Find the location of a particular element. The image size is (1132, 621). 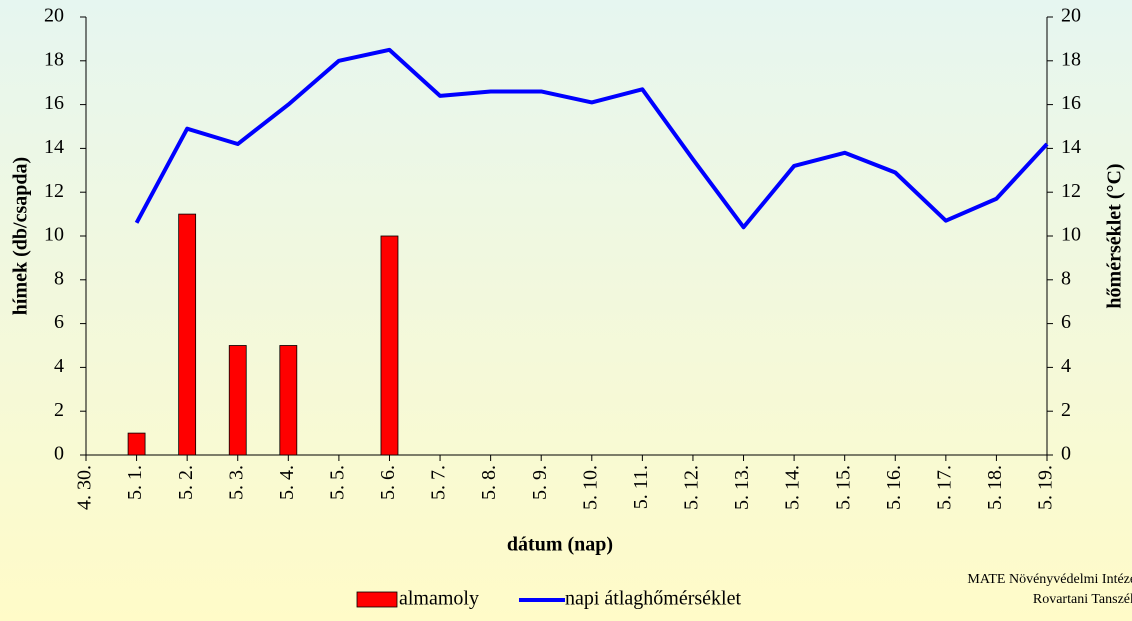

legend-label: almamoly is located at coordinates (439, 599).